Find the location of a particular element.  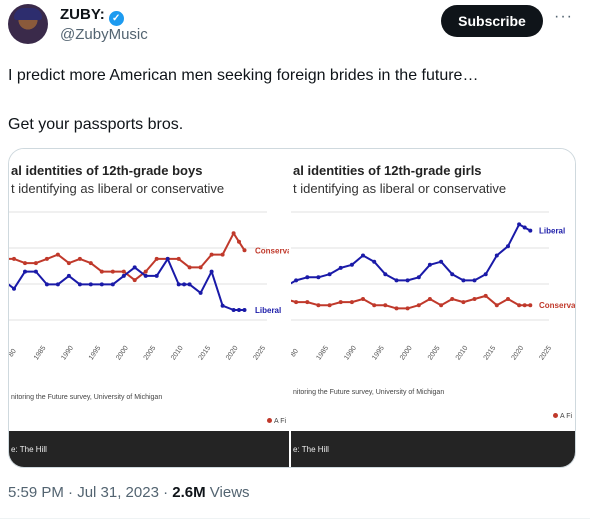

divider is located at coordinates (295, 518).